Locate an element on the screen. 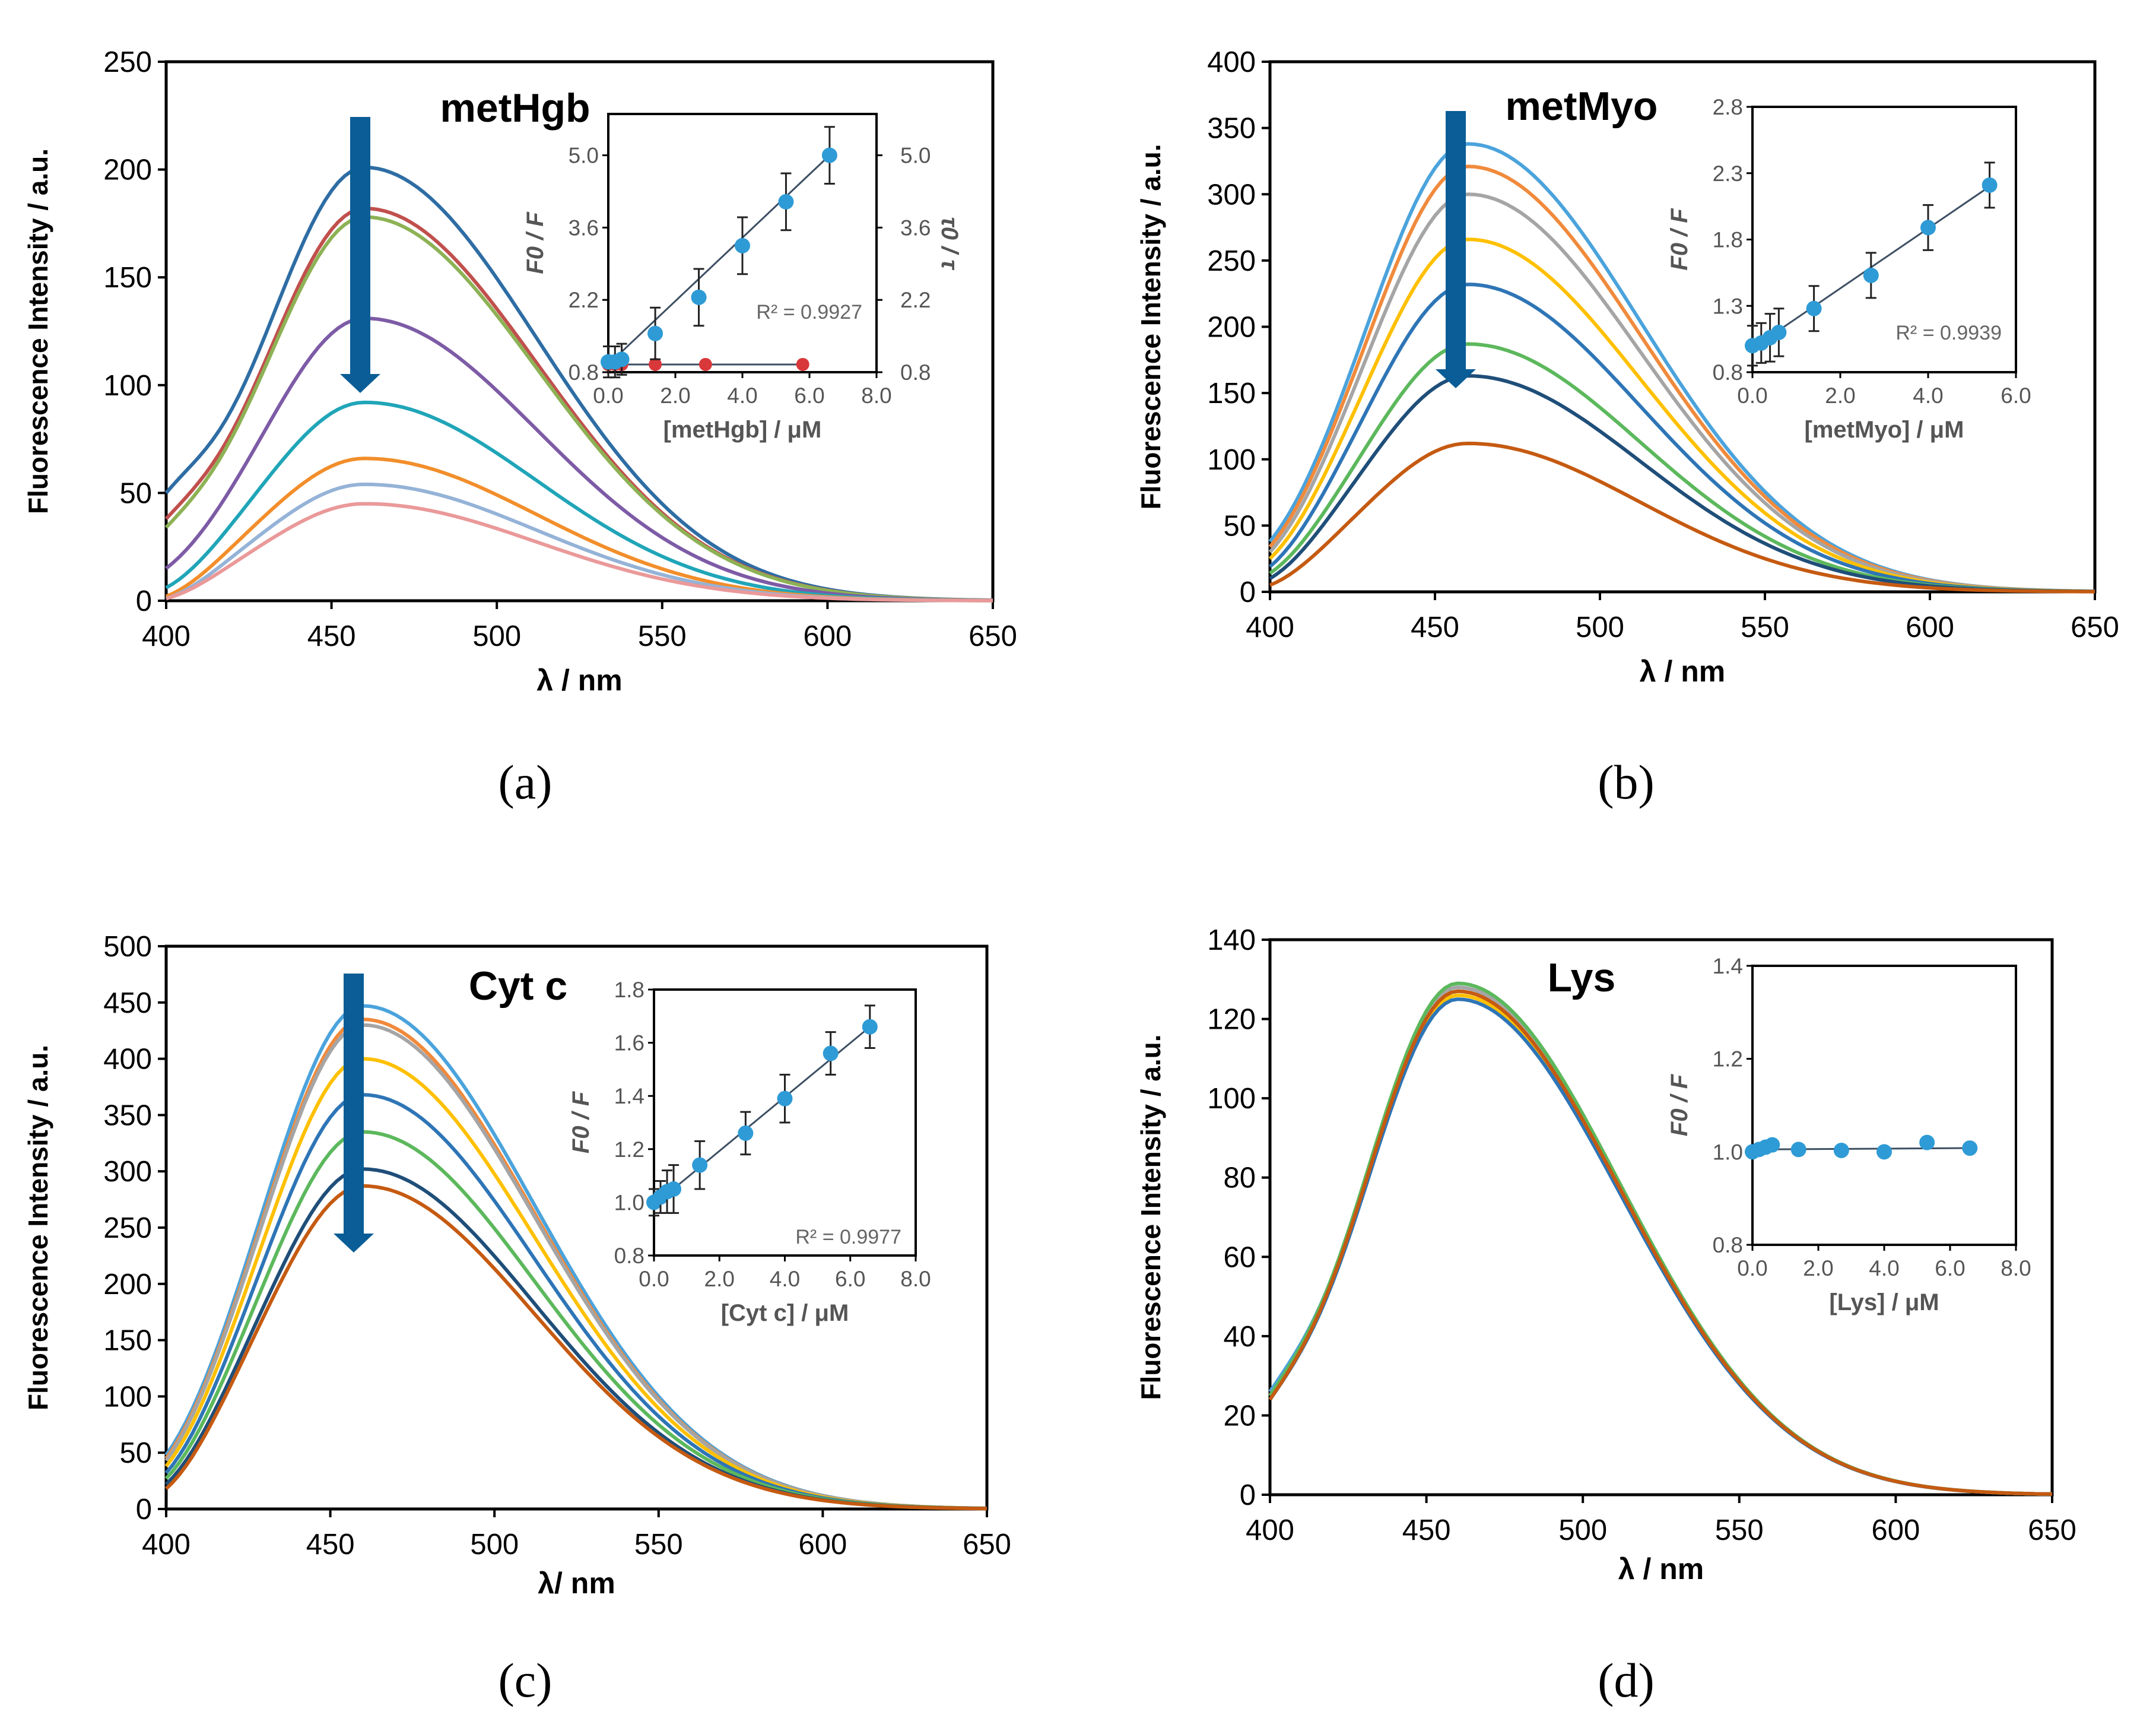 This screenshot has width=2156, height=1712. inset-r2-label: R² = 0.9977 is located at coordinates (848, 1237).